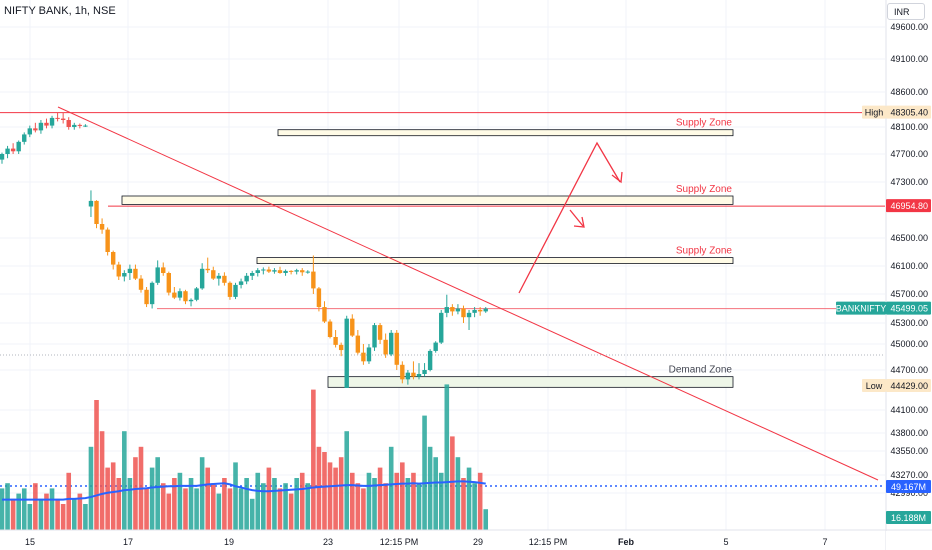 This screenshot has height=550, width=932. Describe the element at coordinates (909, 238) in the screenshot. I see `price-tick-label: 46500.00` at that location.